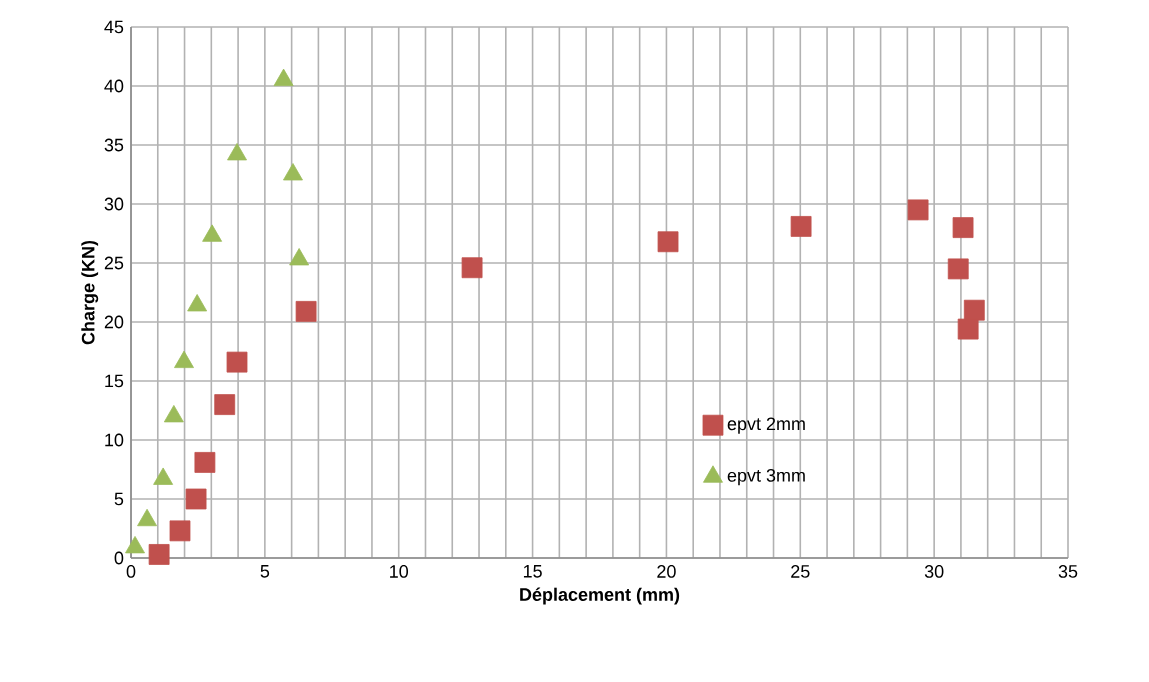 This screenshot has height=682, width=1149. What do you see at coordinates (600, 596) in the screenshot?
I see `x-axis-title: Déplacement (mm)` at bounding box center [600, 596].